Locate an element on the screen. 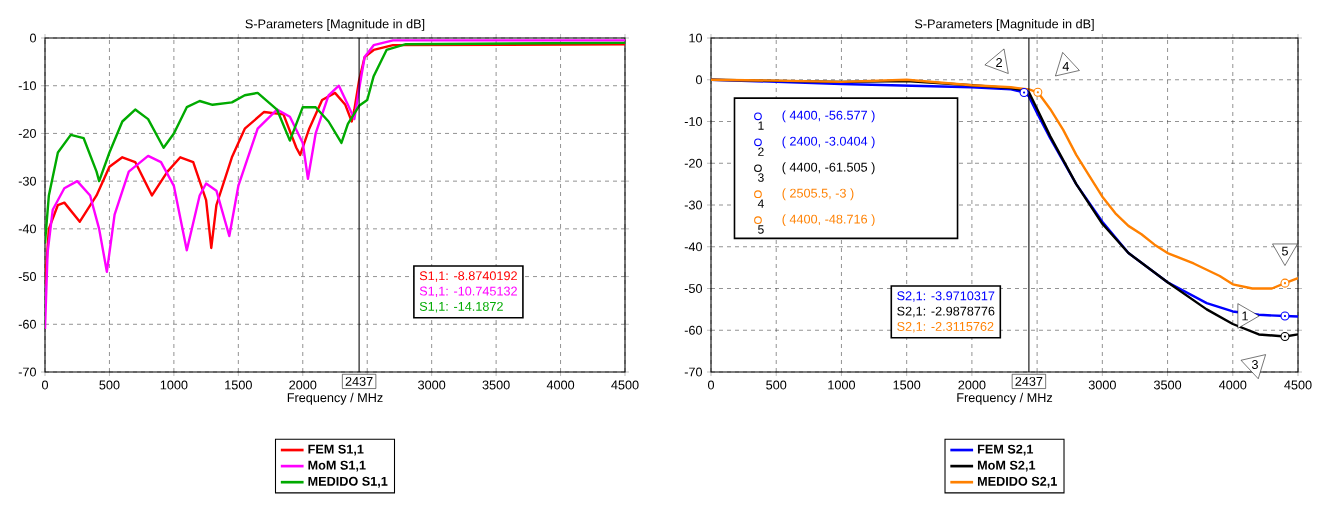 The height and width of the screenshot is (511, 1329). legend-label: FEM S1,1 is located at coordinates (336, 450).